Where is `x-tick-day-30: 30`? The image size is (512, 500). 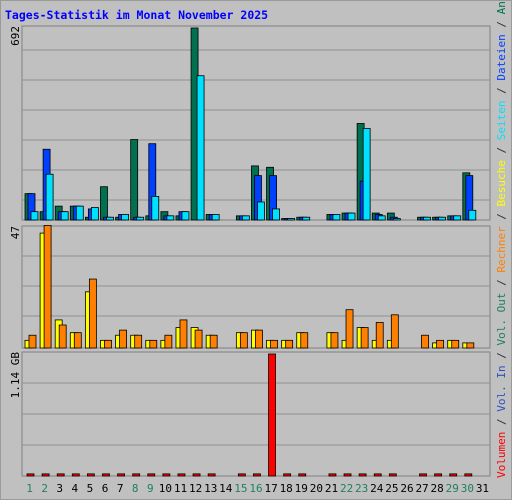 x-tick-day-30: 30 is located at coordinates (467, 488).